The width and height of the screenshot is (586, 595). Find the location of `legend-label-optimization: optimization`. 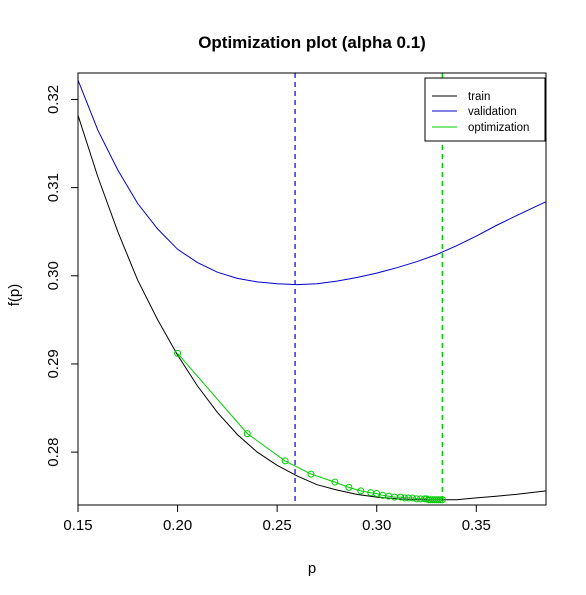

legend-label-optimization: optimization is located at coordinates (498, 128).